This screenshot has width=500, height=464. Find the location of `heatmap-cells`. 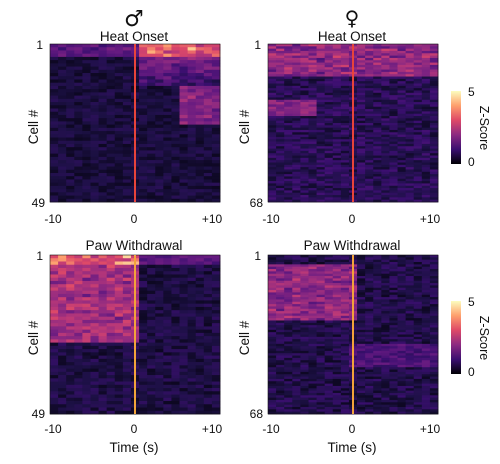

heatmap-cells is located at coordinates (353, 123).